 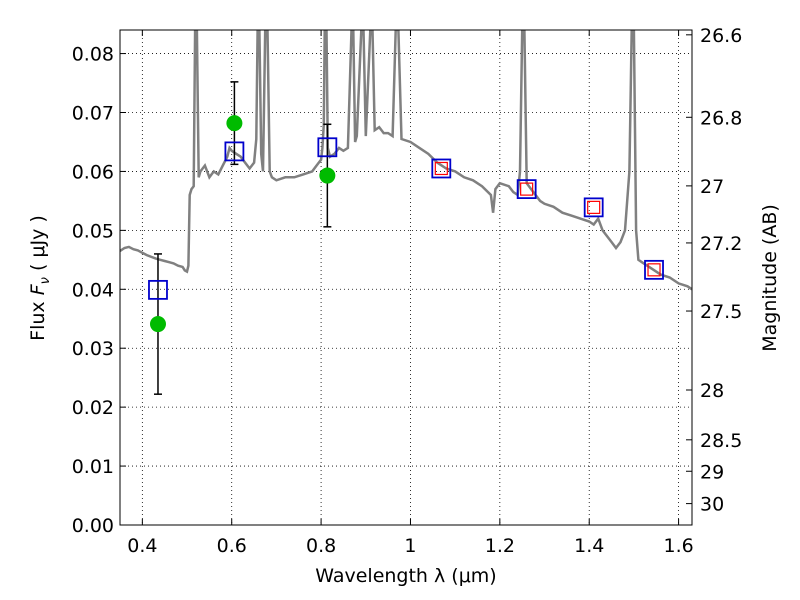 What do you see at coordinates (410, 546) in the screenshot?
I see `x-tick-label: 1` at bounding box center [410, 546].